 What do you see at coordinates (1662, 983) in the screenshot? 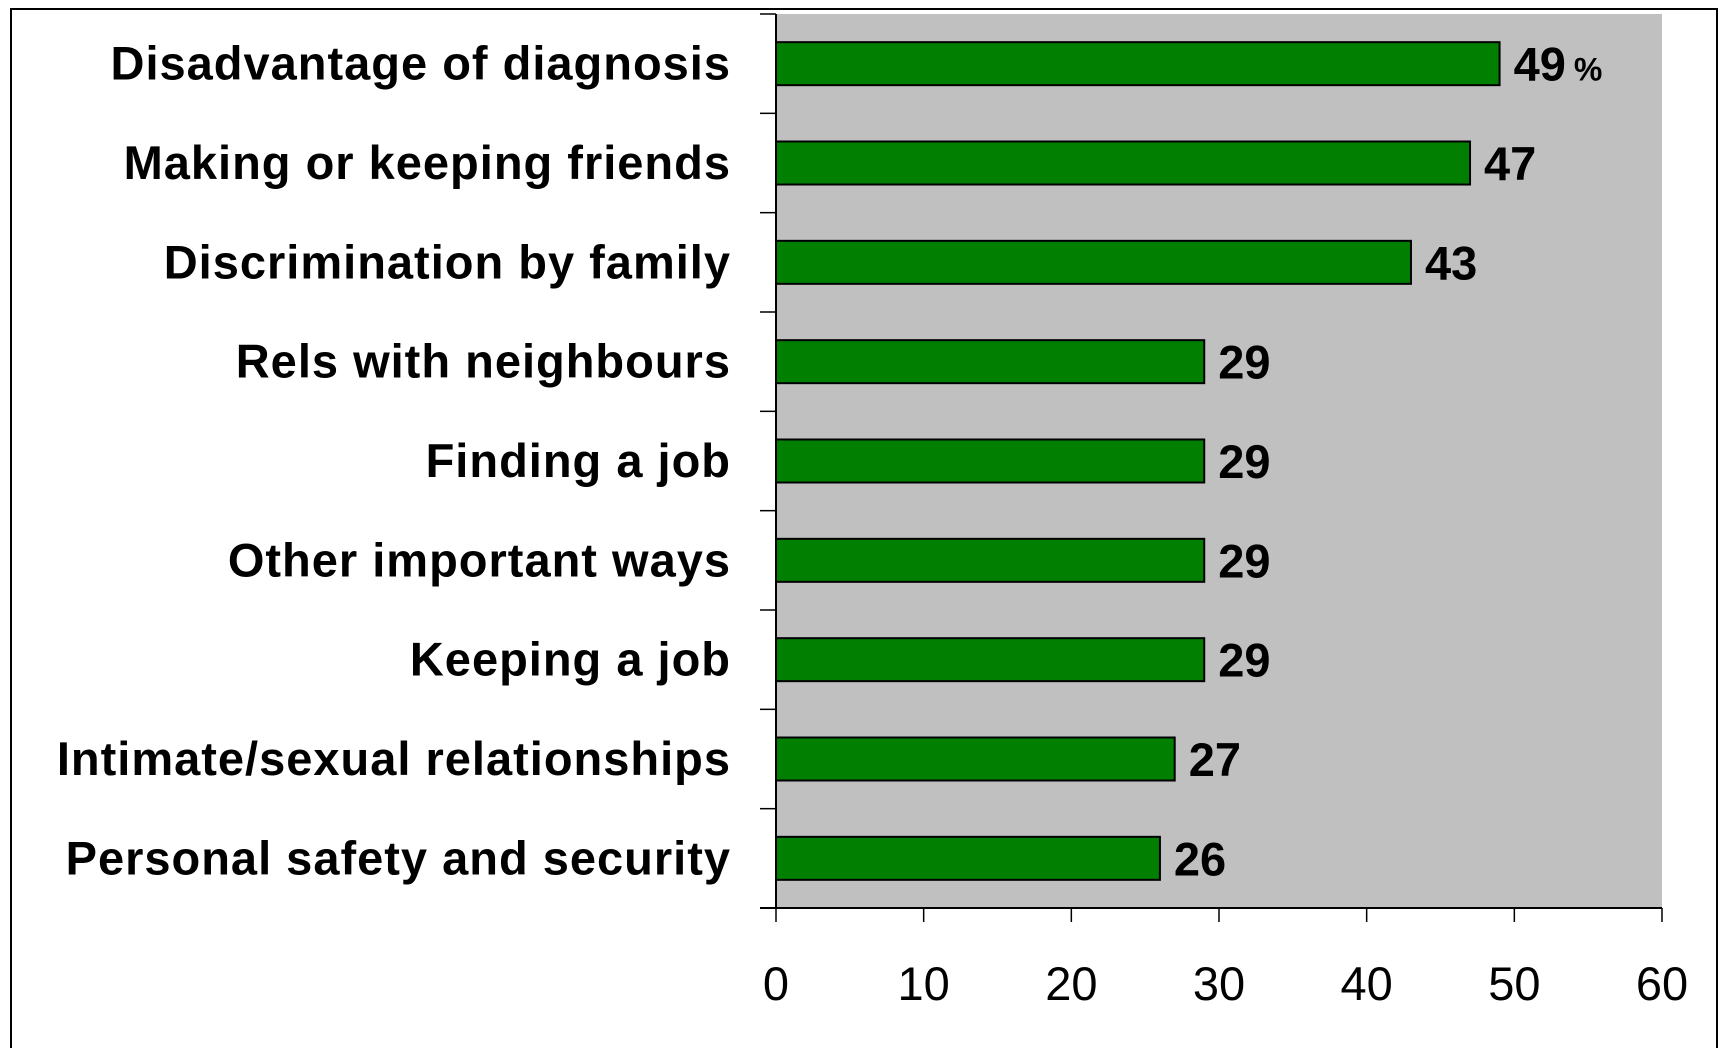
I see `x-tick-label: 60` at bounding box center [1662, 983].